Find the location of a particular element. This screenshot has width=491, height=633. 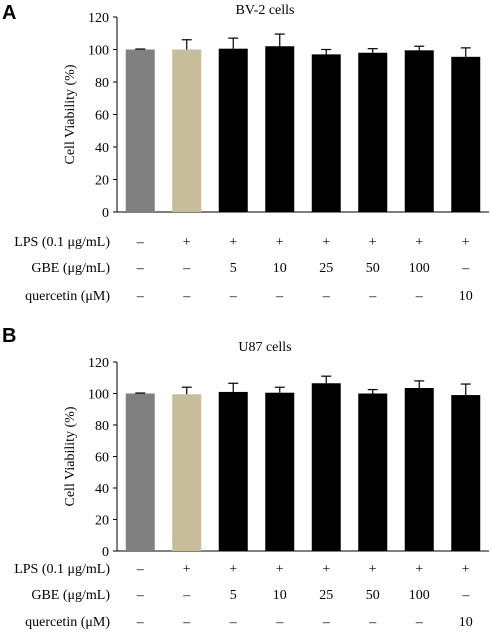

chart-title: U87 cells is located at coordinates (264, 347).